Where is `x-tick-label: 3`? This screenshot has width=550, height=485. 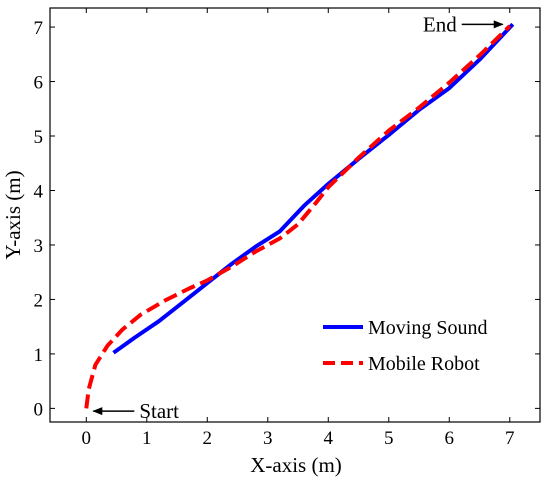 x-tick-label: 3 is located at coordinates (268, 438).